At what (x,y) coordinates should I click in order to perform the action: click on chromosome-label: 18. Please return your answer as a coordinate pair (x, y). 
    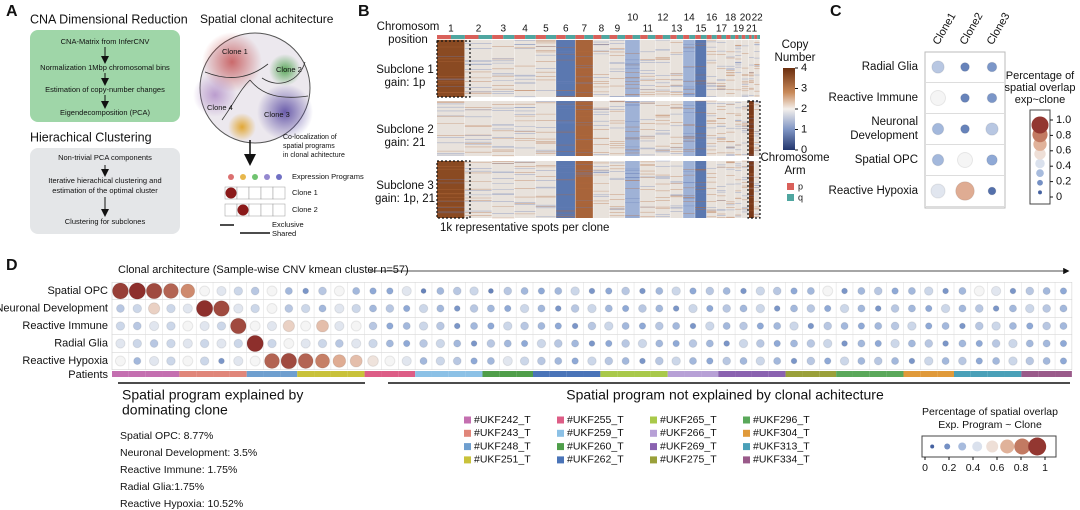
    Looking at the image, I should click on (731, 18).